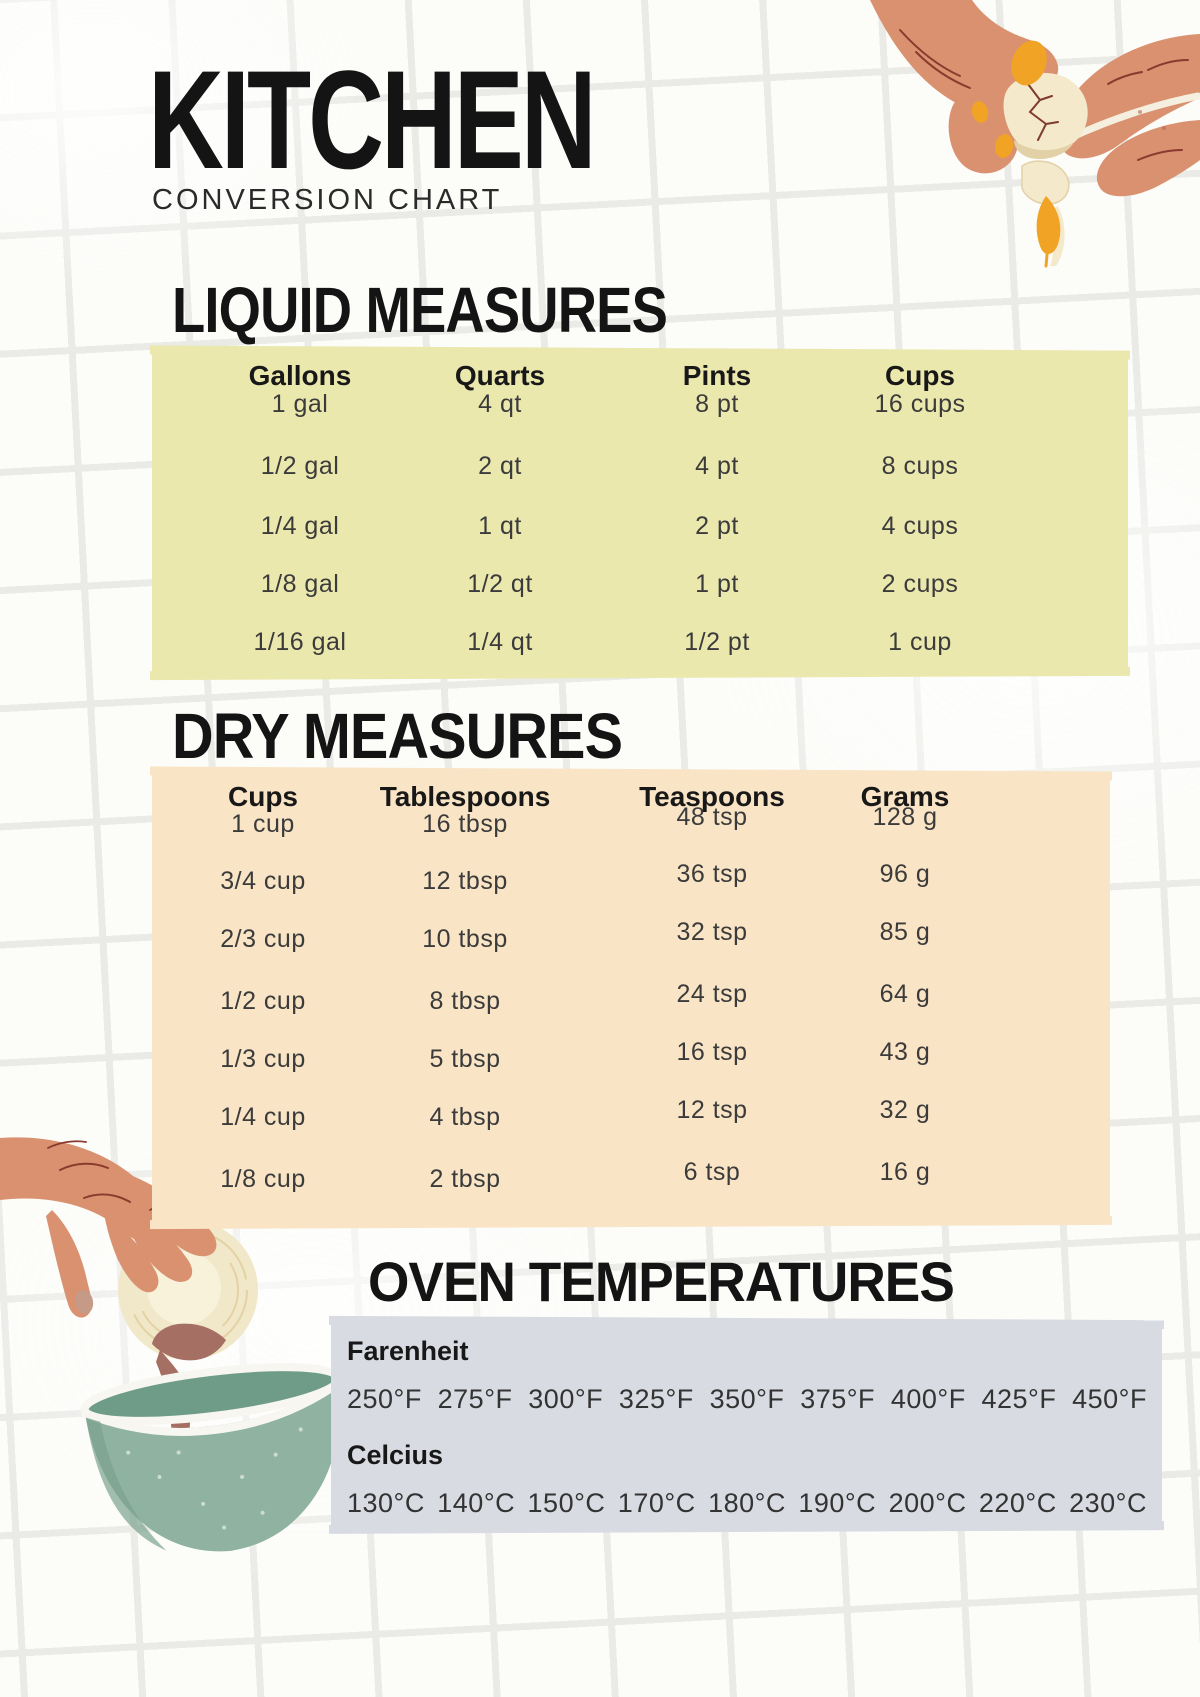 This screenshot has width=1200, height=1697. Describe the element at coordinates (1108, 1503) in the screenshot. I see `temp-value: 230°C` at that location.